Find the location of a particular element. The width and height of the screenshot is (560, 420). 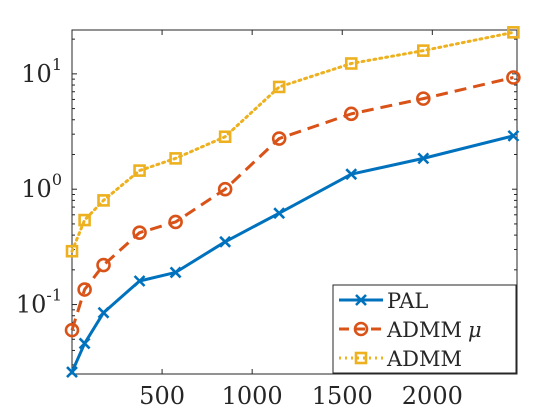

legend-label: ADMM is located at coordinates (424, 359).